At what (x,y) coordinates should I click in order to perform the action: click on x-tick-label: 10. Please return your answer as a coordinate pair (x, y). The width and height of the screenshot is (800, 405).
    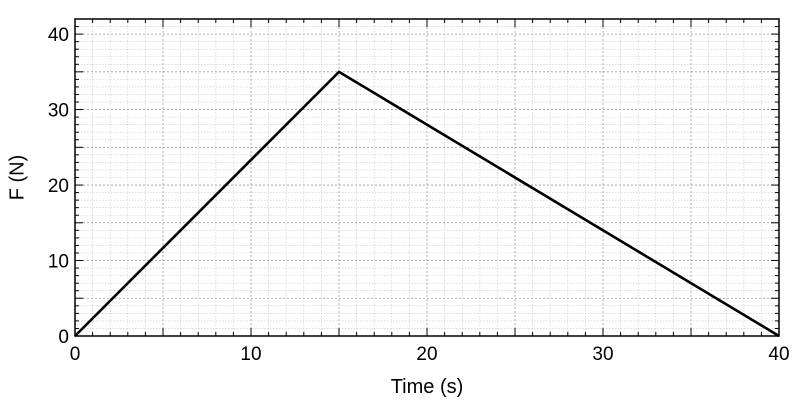
    Looking at the image, I should click on (250, 354).